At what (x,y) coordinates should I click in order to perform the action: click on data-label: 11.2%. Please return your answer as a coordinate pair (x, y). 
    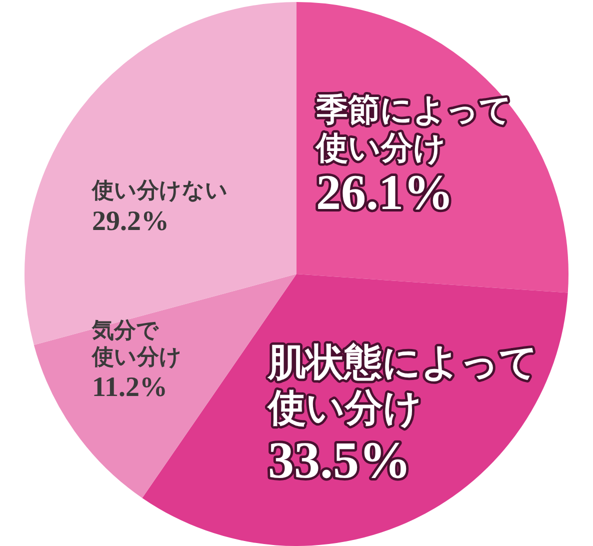
    Looking at the image, I should click on (130, 388).